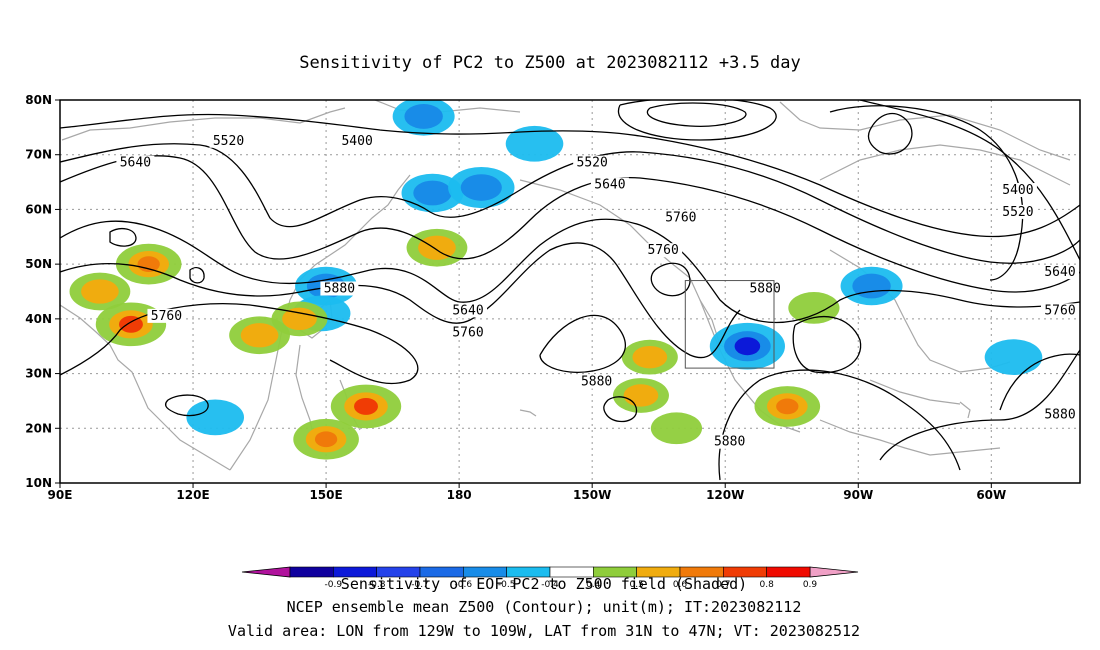 Image resolution: width=1100 pixels, height=650 pixels. I want to click on lon-tick-label: 150E, so click(325, 495).